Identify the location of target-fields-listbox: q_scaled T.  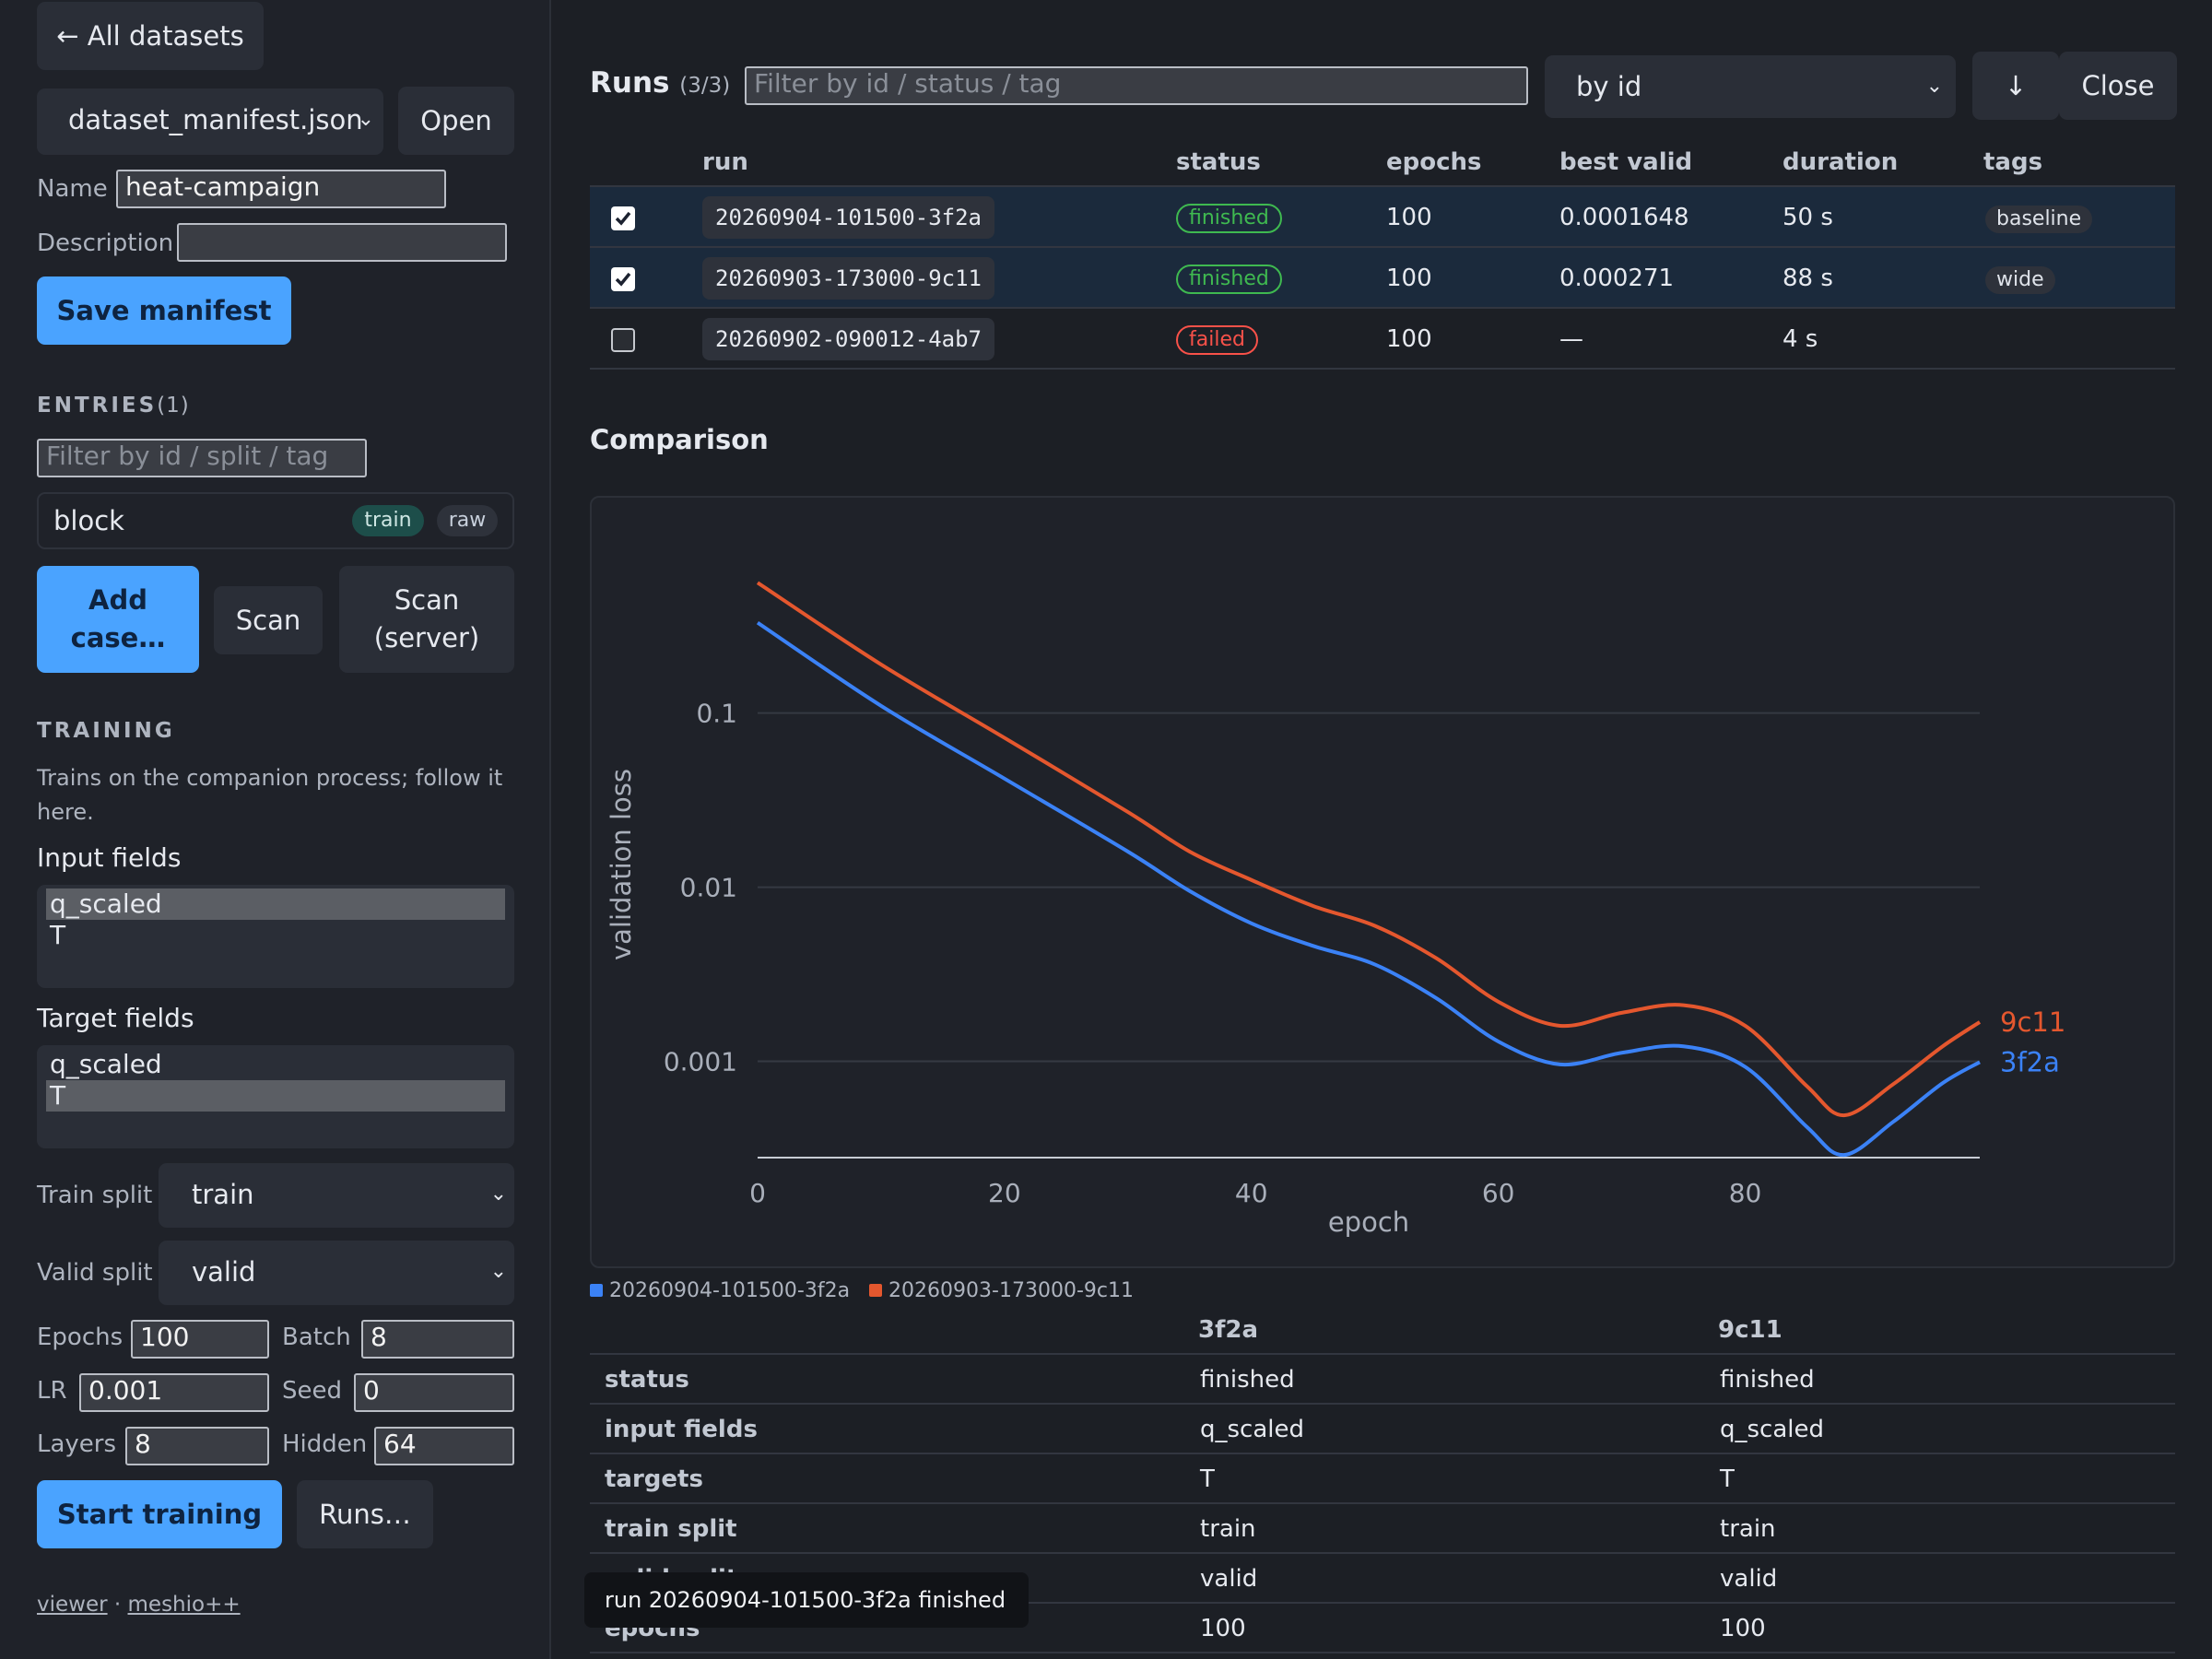
(275, 1096).